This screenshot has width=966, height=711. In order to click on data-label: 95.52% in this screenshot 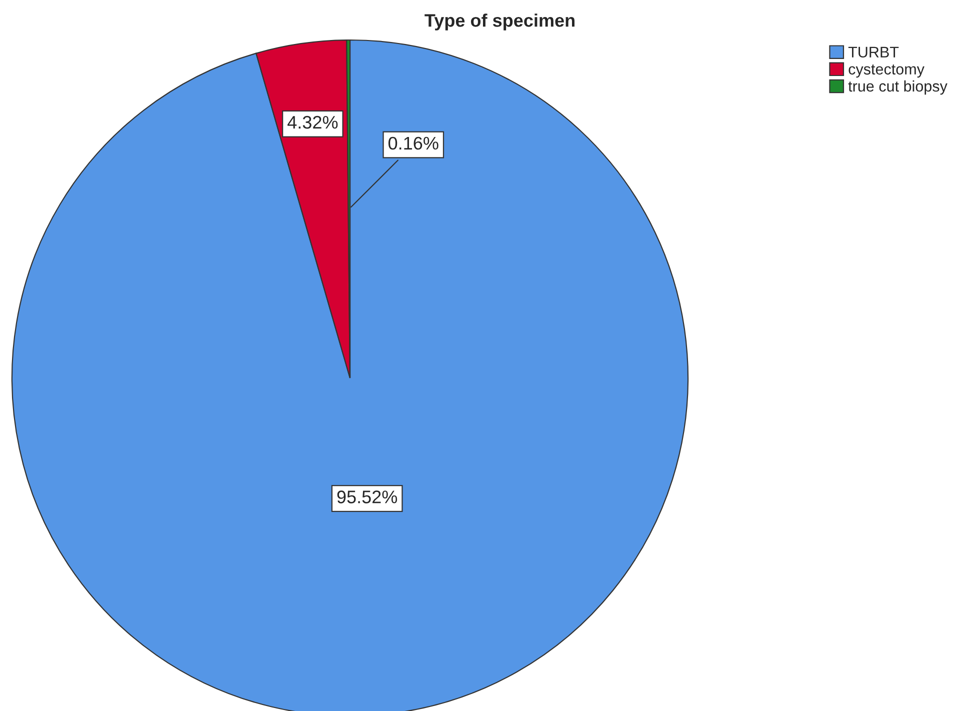, I will do `click(367, 497)`.